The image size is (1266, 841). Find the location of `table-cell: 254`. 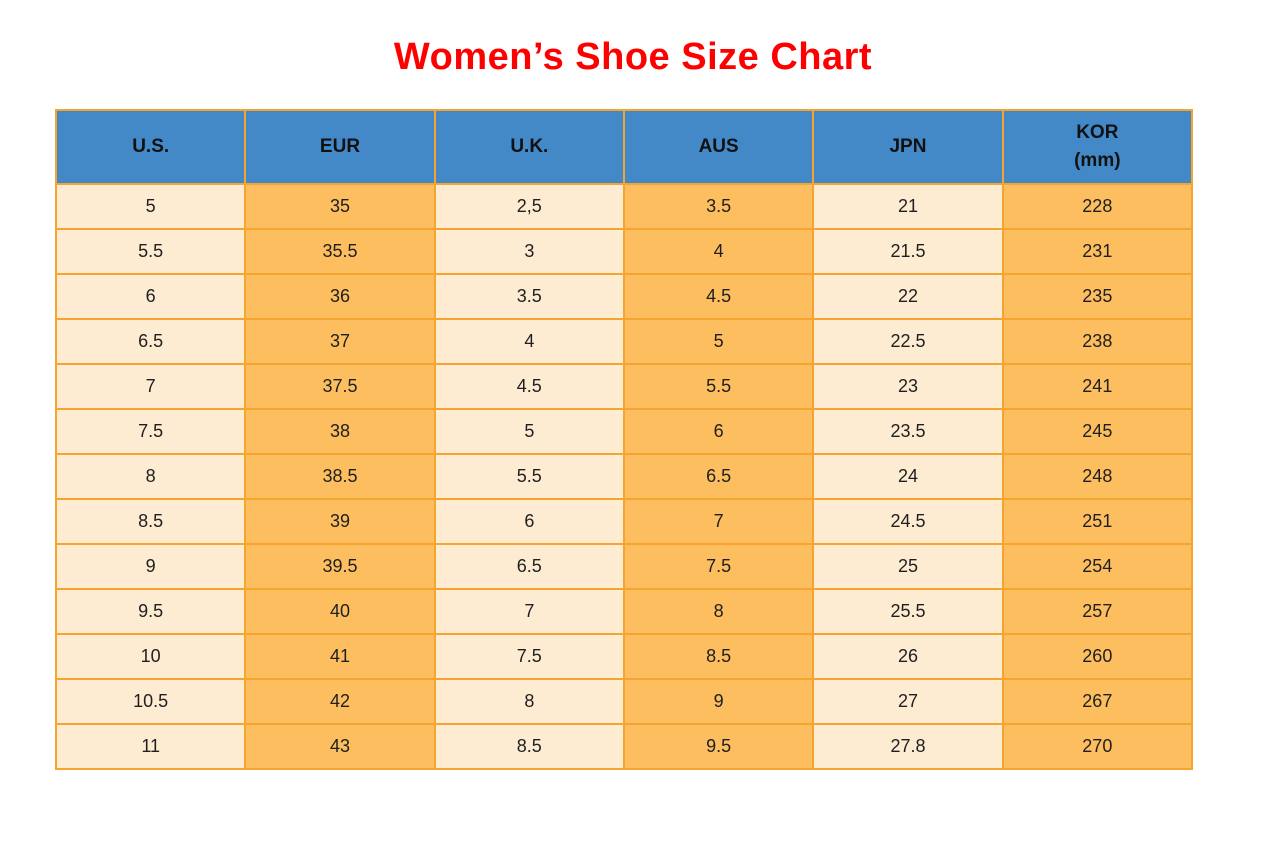

table-cell: 254 is located at coordinates (1097, 566).